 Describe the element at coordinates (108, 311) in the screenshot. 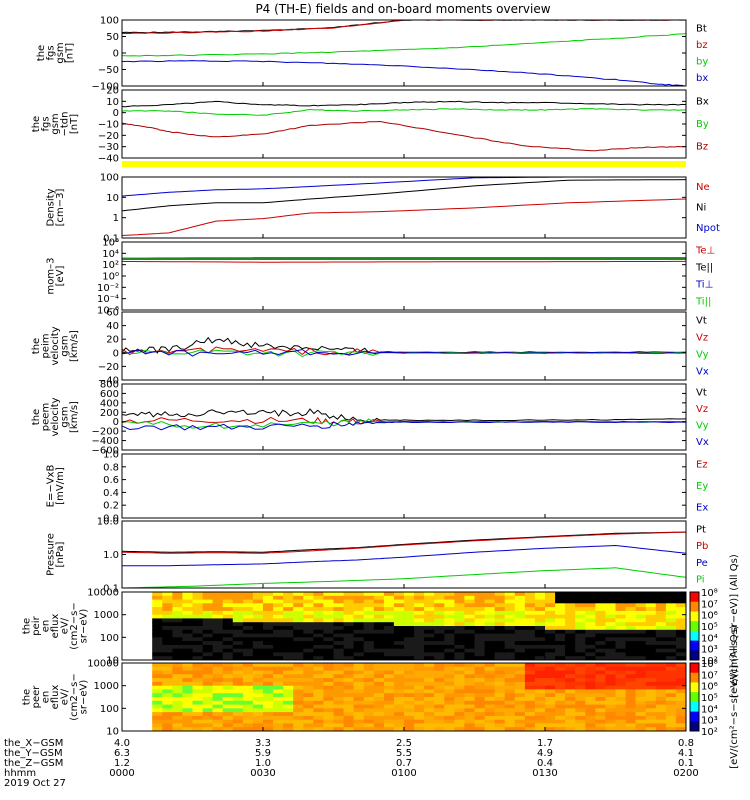

I see `y-tick-label: 10⁻⁶` at that location.